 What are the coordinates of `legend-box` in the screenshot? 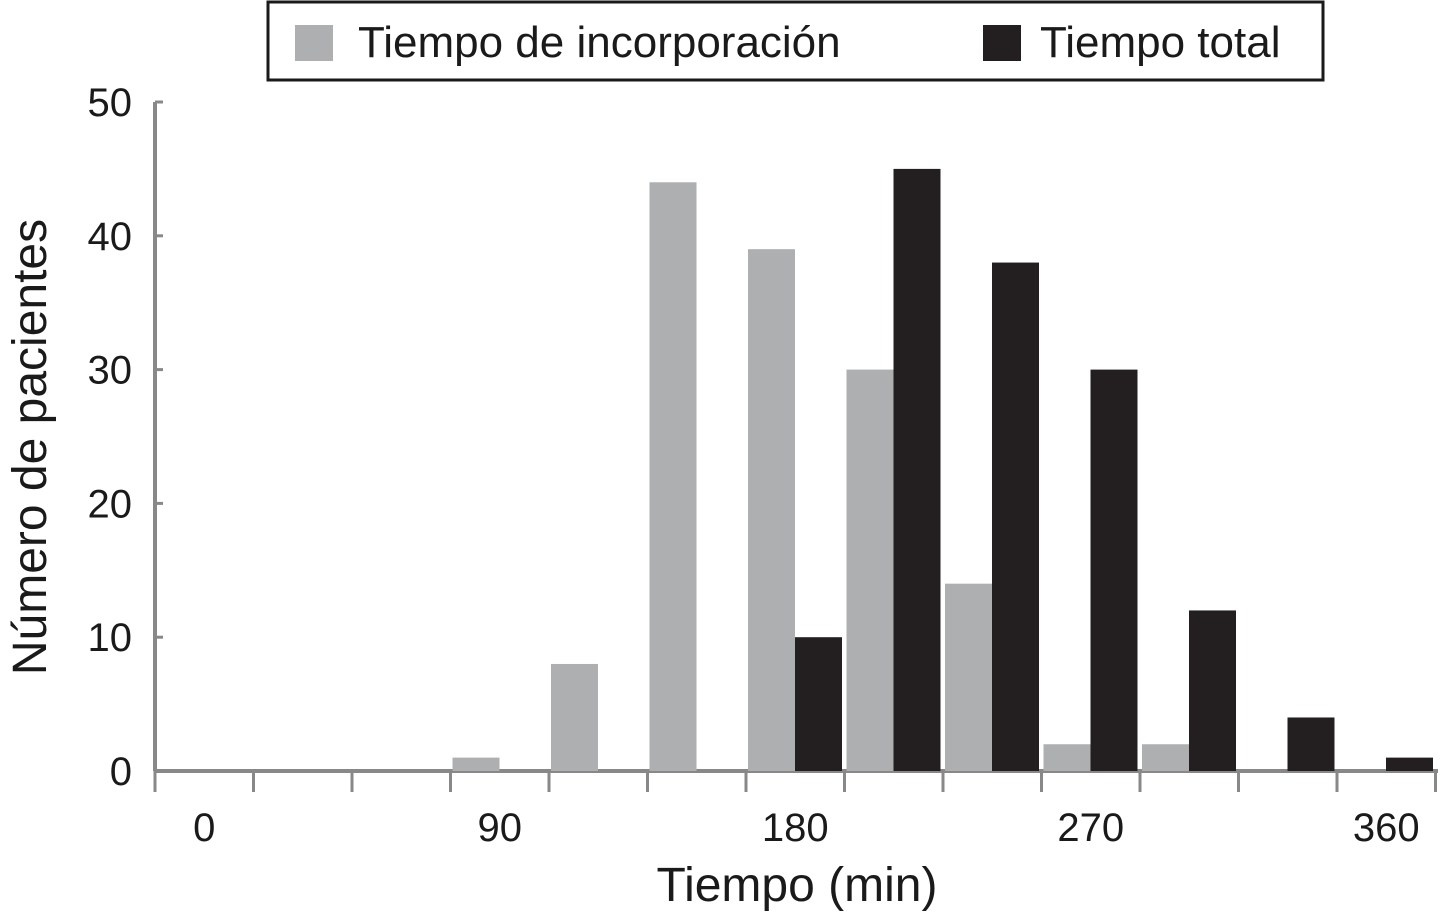 It's located at (795, 41).